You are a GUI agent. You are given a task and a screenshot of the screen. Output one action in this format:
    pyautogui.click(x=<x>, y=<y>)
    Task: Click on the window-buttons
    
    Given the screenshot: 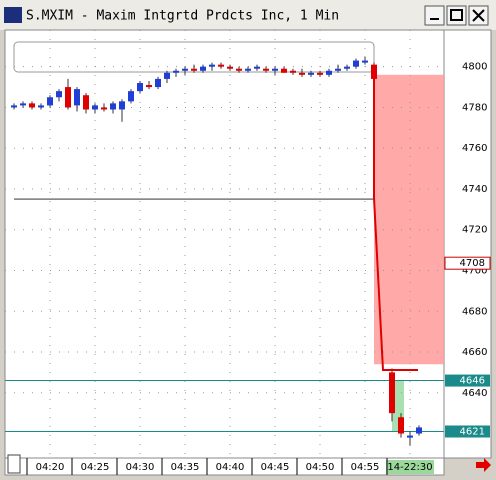 What is the action you would take?
    pyautogui.click(x=456, y=15)
    